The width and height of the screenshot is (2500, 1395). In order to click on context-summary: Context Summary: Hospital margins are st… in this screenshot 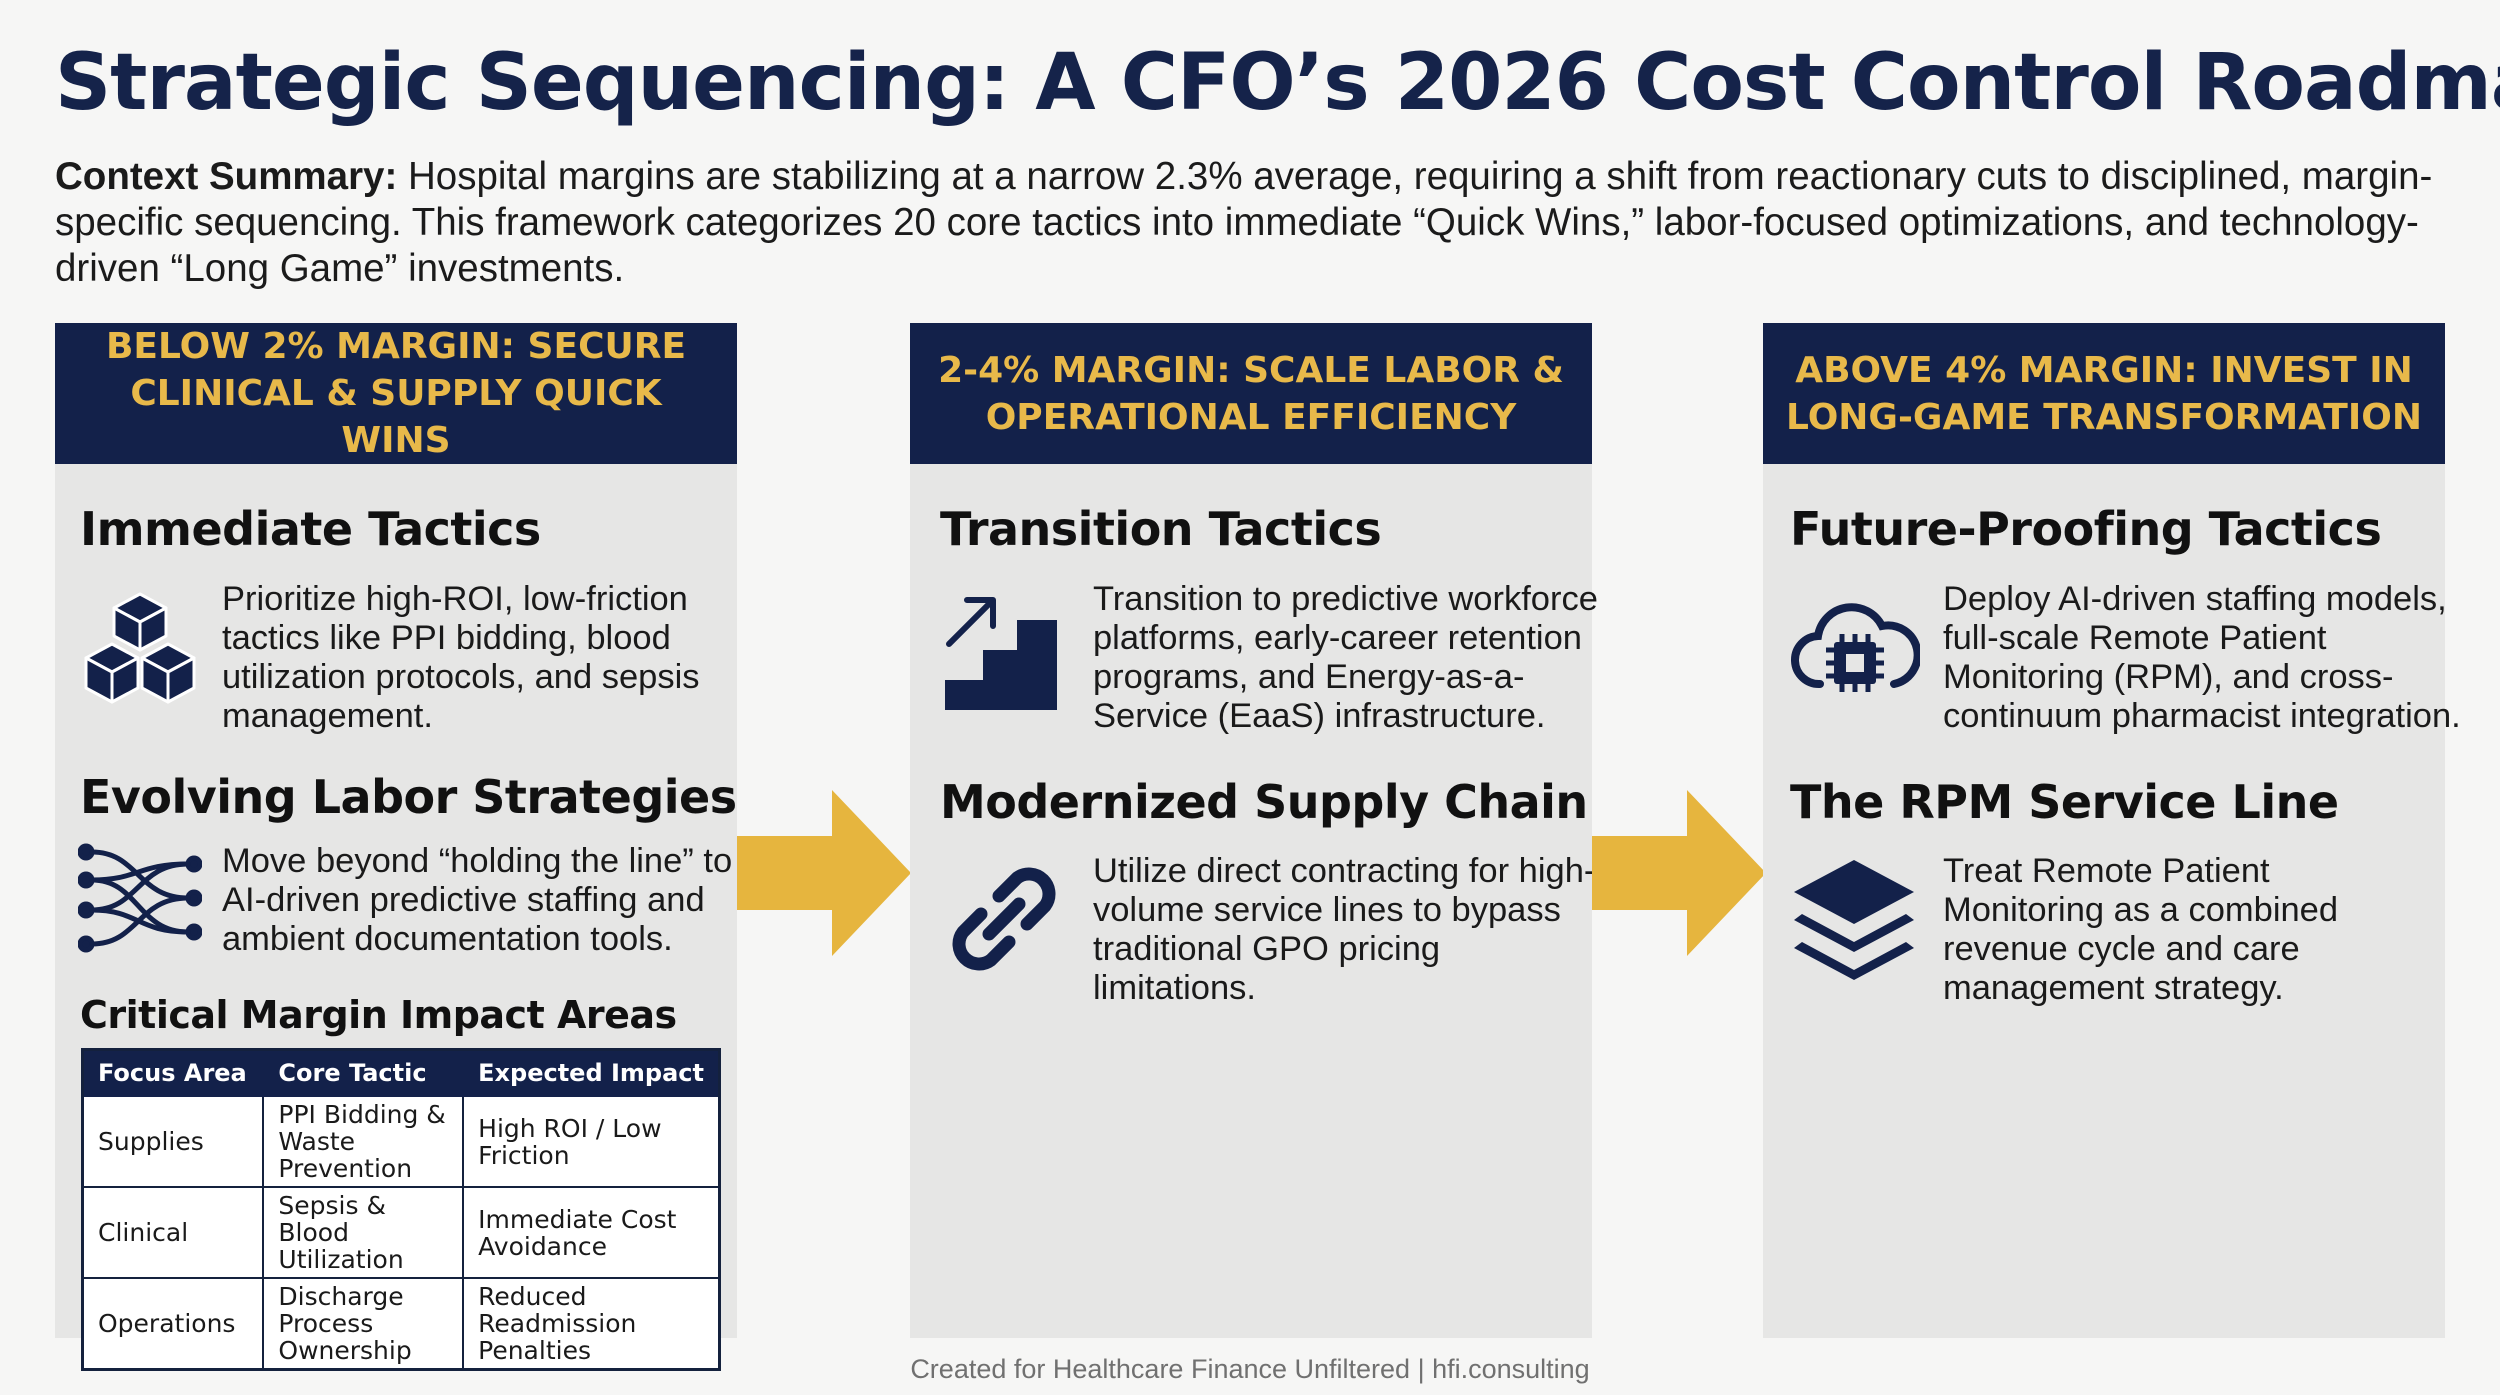, I will do `click(1255, 223)`.